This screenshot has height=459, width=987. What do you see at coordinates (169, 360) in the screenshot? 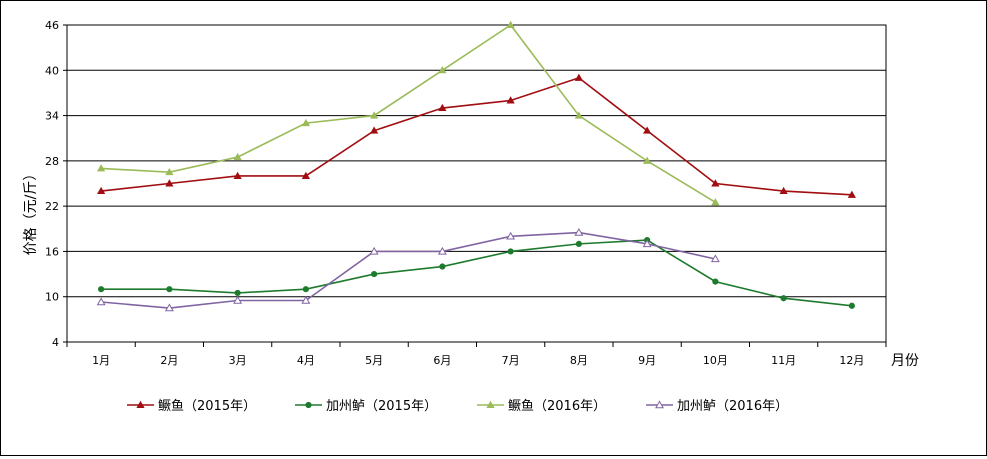
I see `x-tick-label: 2月` at bounding box center [169, 360].